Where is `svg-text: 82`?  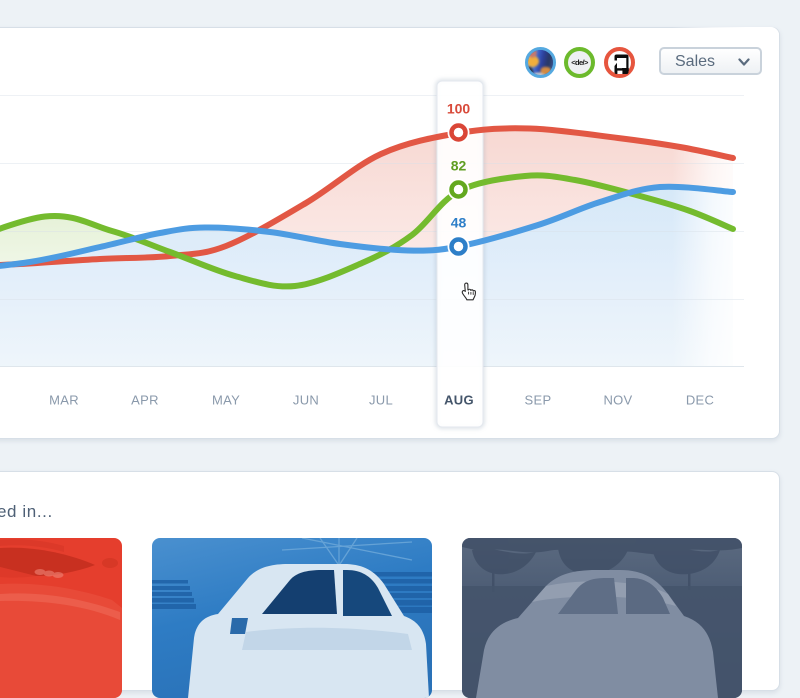 svg-text: 82 is located at coordinates (459, 166).